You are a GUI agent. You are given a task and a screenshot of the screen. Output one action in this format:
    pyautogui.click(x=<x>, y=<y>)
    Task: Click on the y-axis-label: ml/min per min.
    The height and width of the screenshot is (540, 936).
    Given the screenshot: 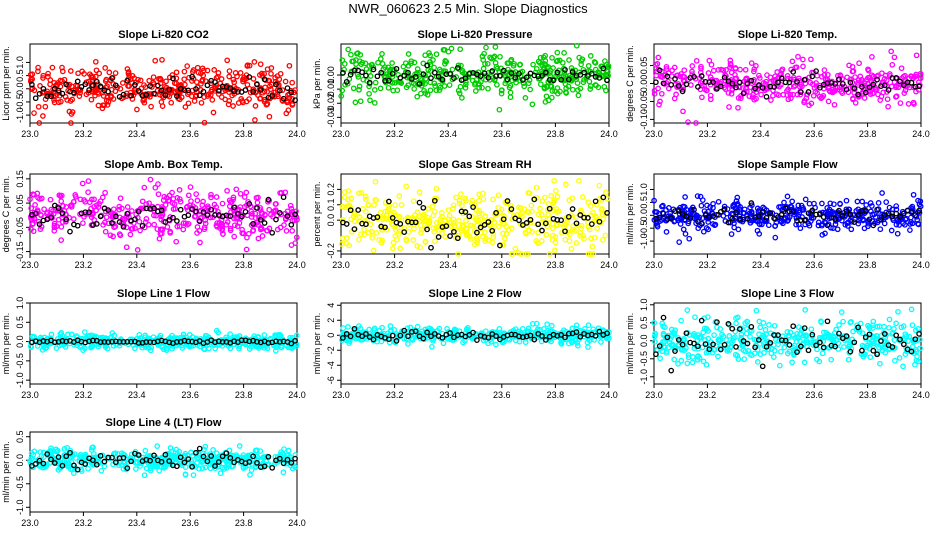 What is the action you would take?
    pyautogui.click(x=6, y=472)
    